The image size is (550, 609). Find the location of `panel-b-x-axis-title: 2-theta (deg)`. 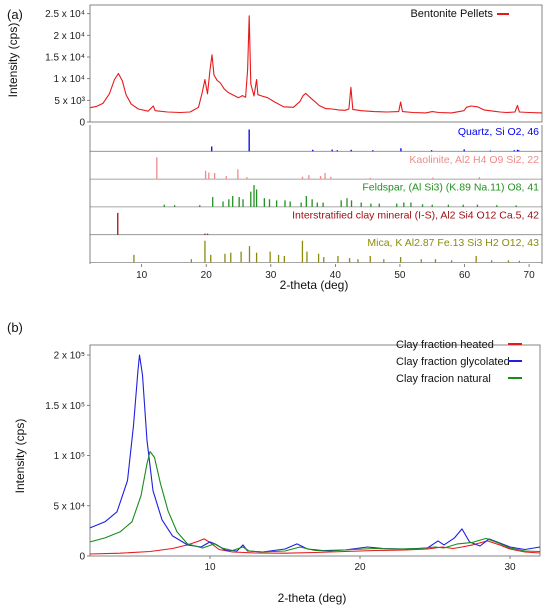

panel-b-x-axis-title: 2-theta (deg) is located at coordinates (312, 598).